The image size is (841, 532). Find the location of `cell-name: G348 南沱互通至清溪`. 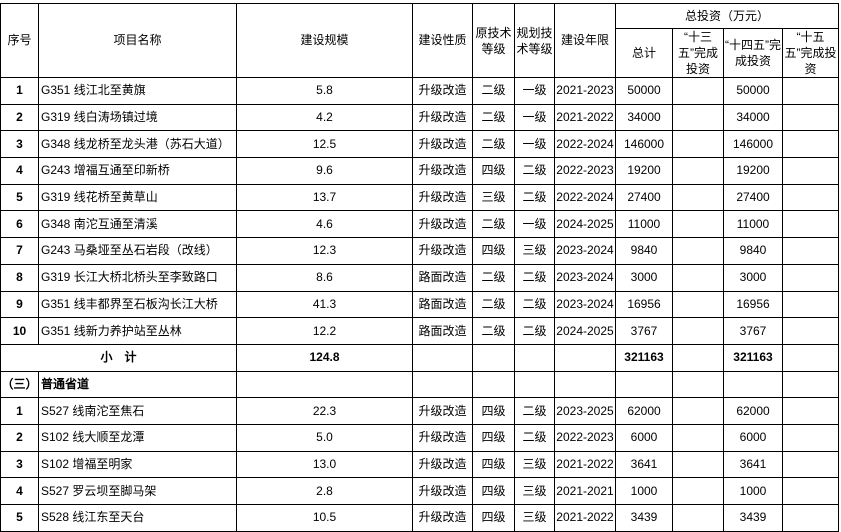

cell-name: G348 南沱互通至清溪 is located at coordinates (137, 224).